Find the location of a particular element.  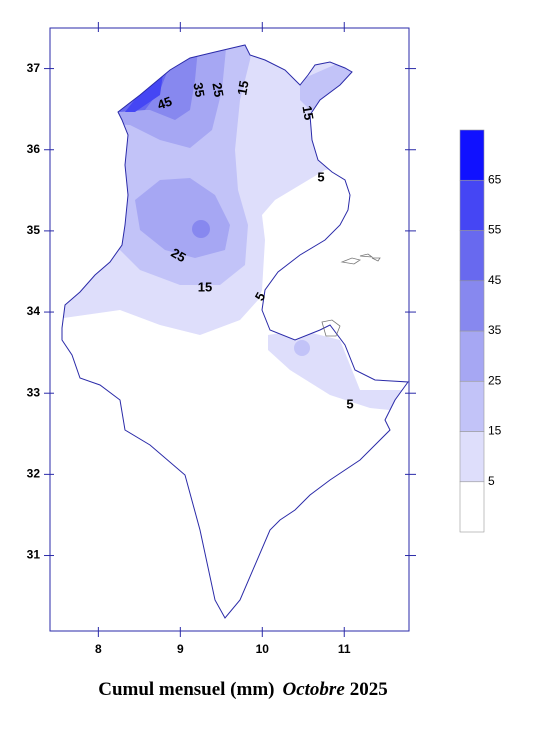

legend-label: 65 is located at coordinates (495, 179).